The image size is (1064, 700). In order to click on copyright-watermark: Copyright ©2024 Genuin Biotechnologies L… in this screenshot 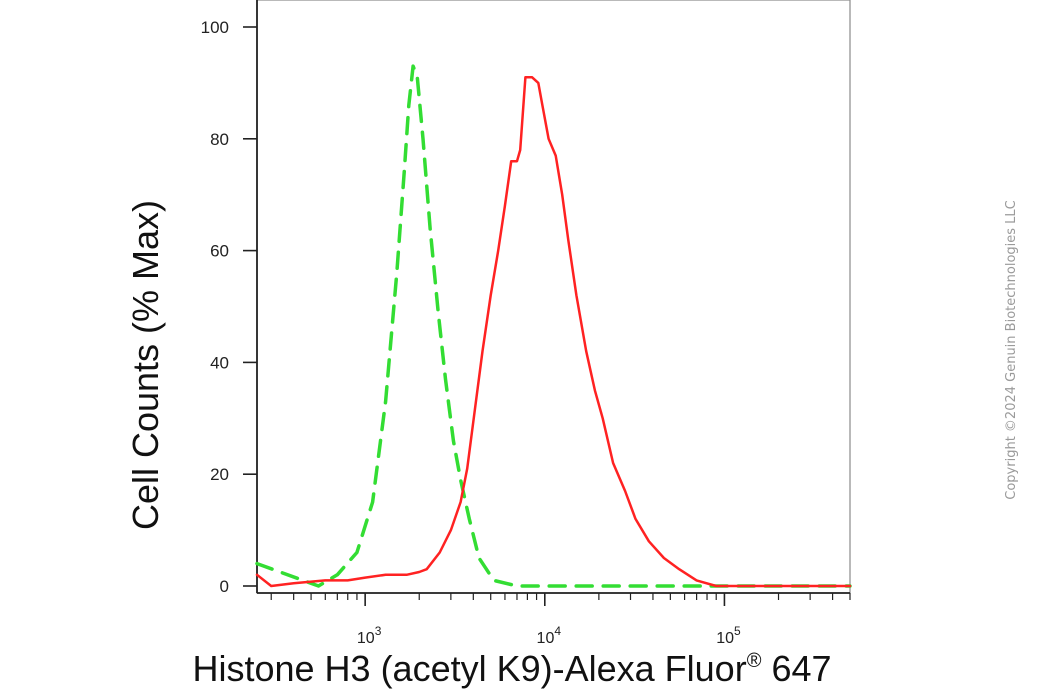, I will do `click(1011, 349)`.